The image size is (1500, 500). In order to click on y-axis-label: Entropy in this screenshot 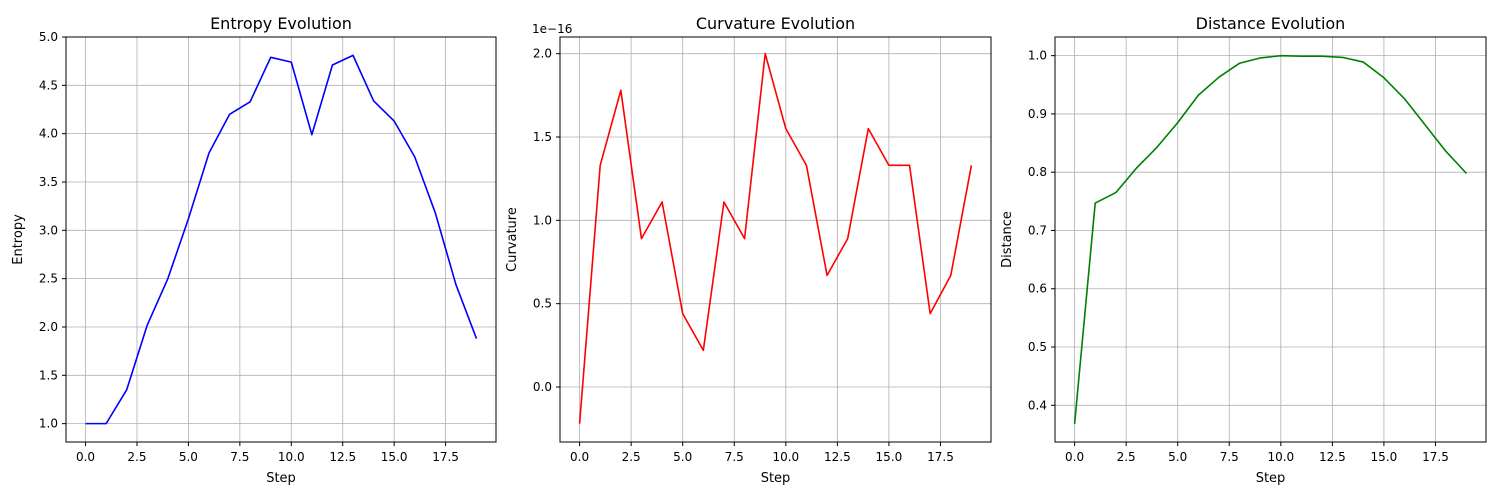, I will do `click(18, 239)`.